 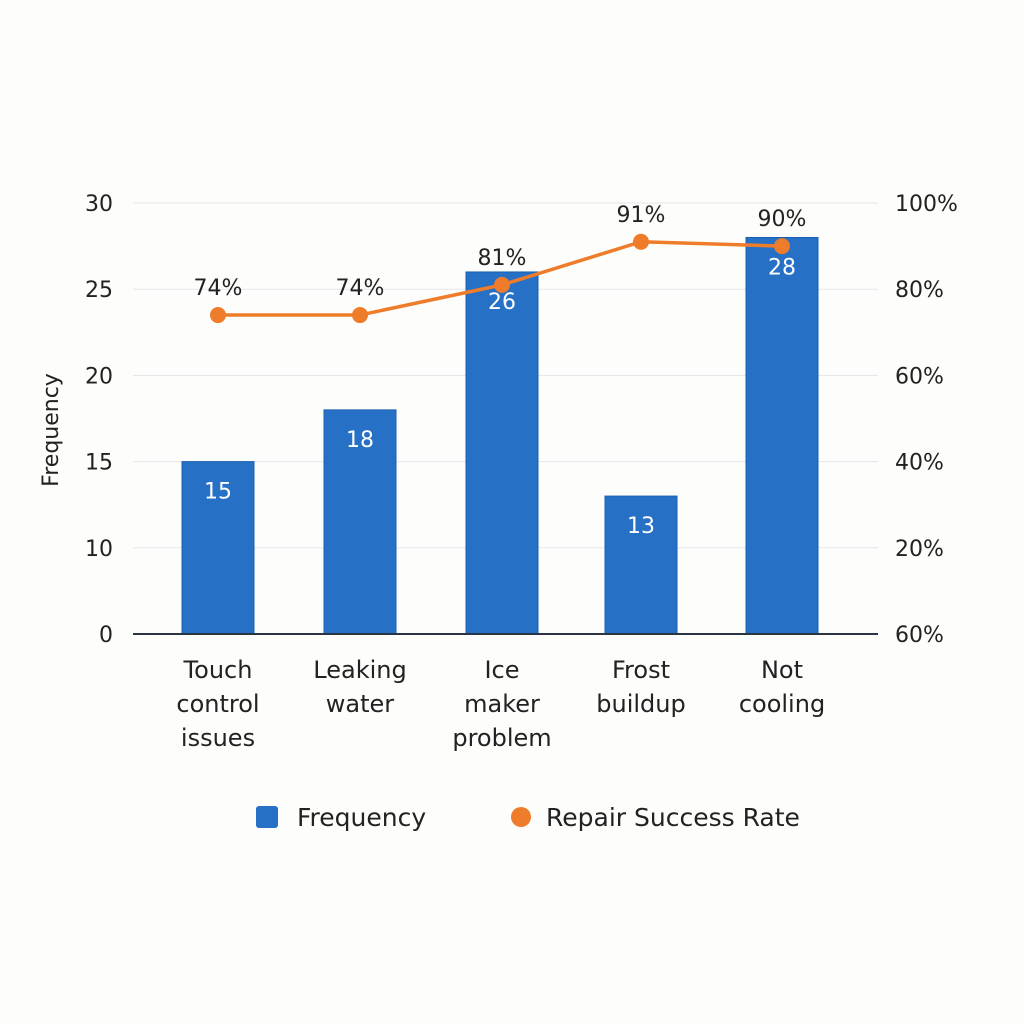 I want to click on y-left-tick-label: 15, so click(x=99, y=463).